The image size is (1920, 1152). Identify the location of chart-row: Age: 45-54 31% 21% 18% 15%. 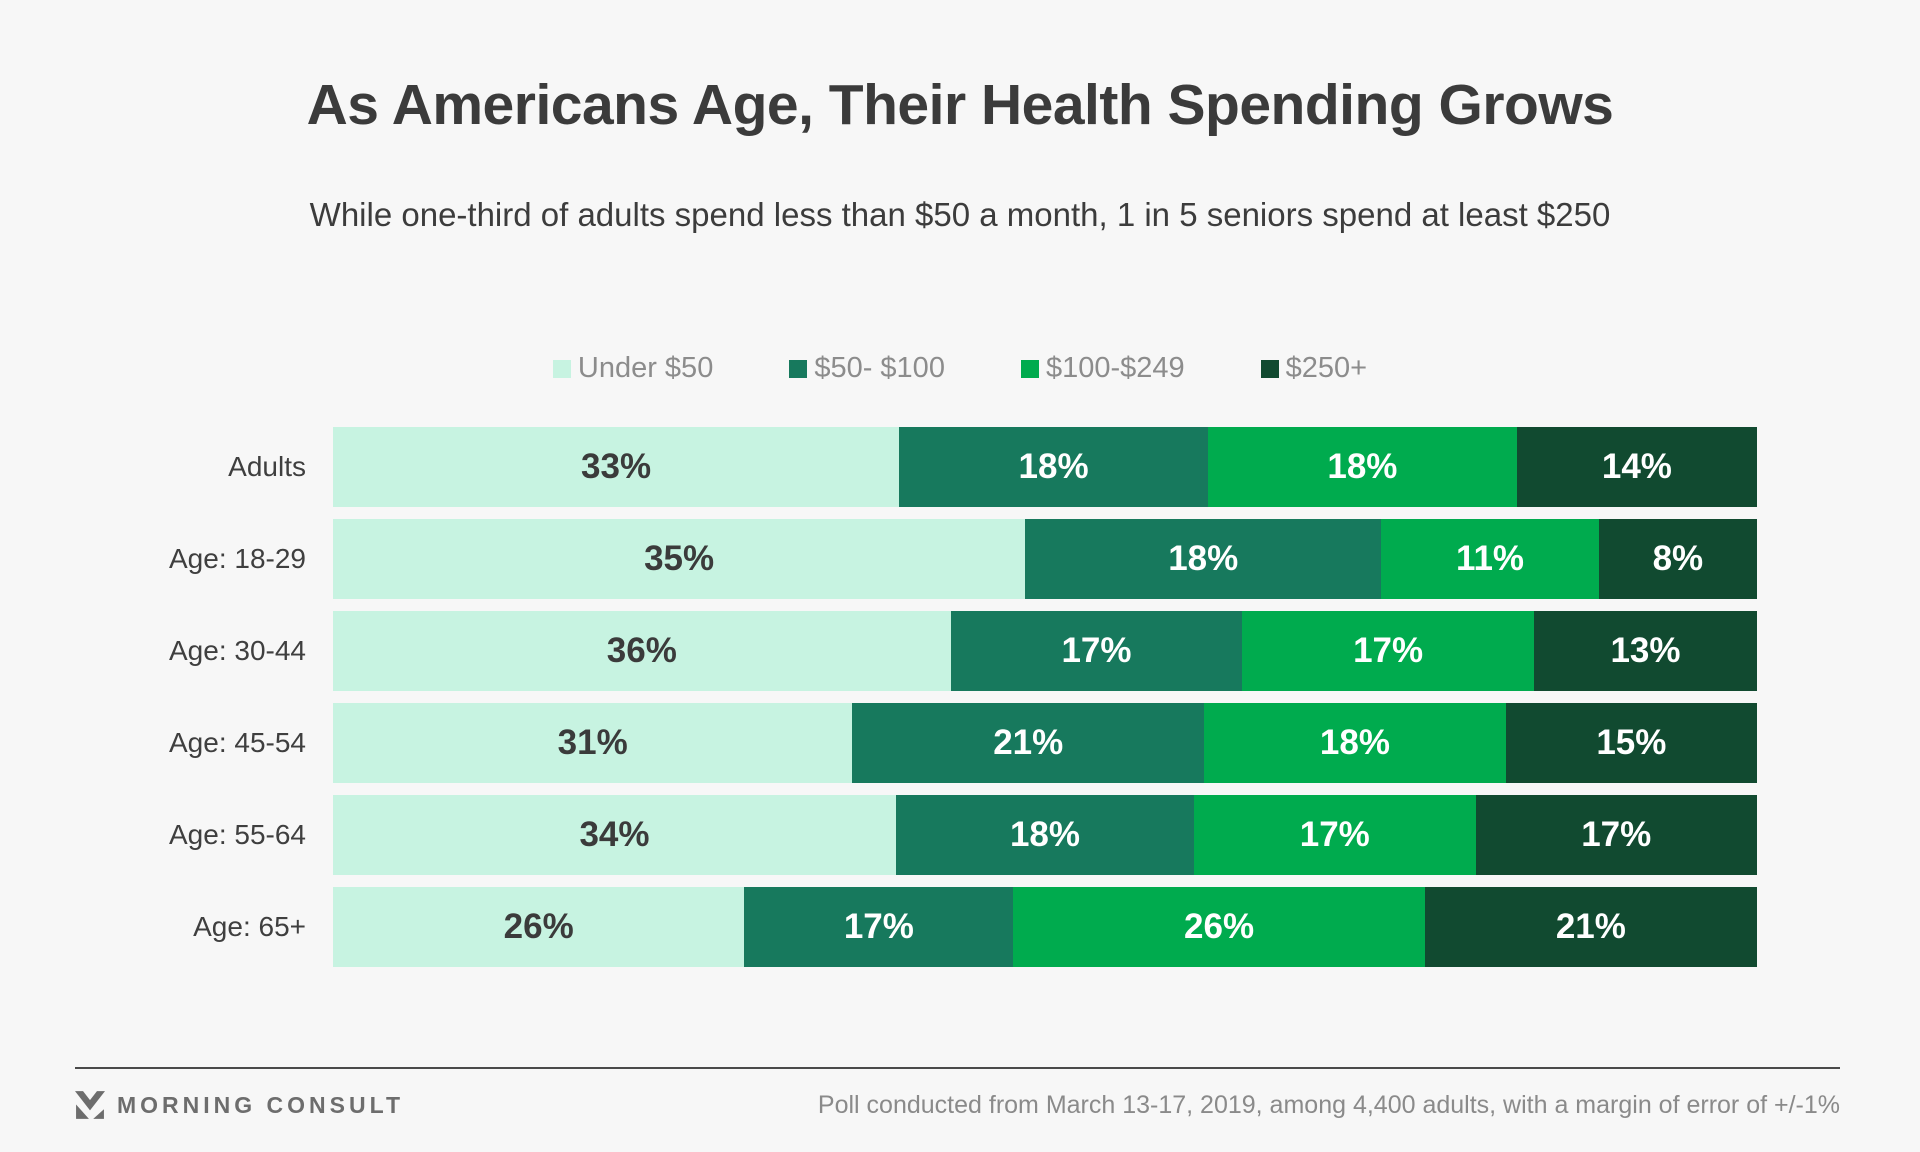
(960, 743).